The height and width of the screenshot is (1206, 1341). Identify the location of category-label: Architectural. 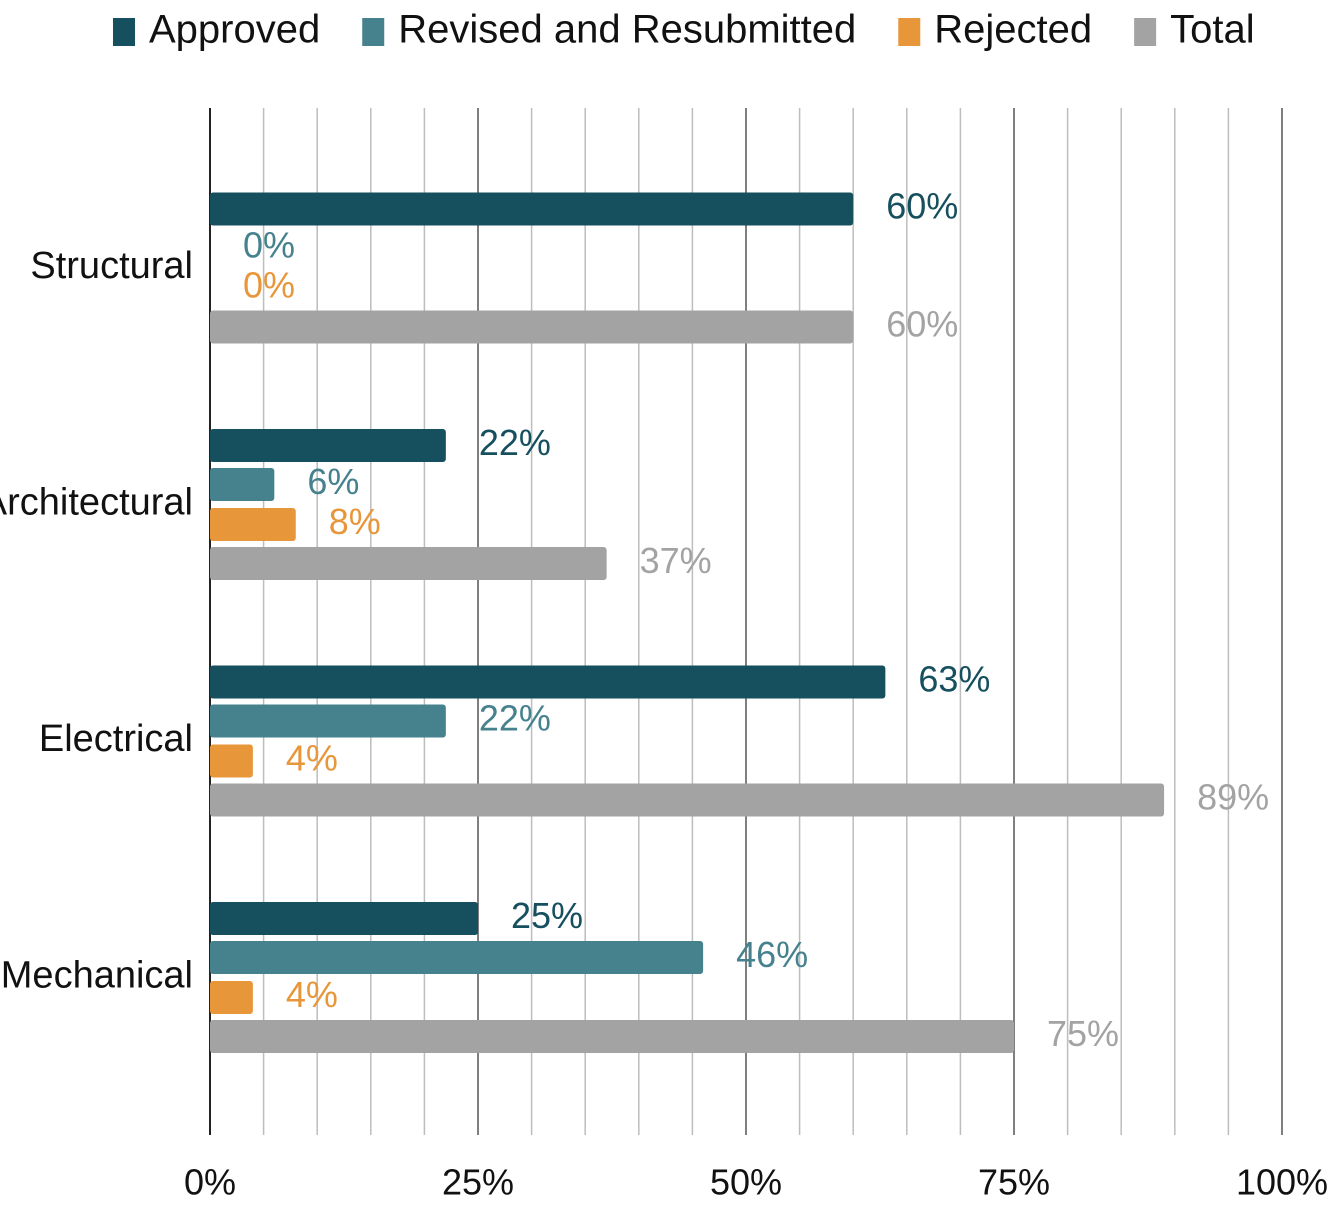
(96, 503).